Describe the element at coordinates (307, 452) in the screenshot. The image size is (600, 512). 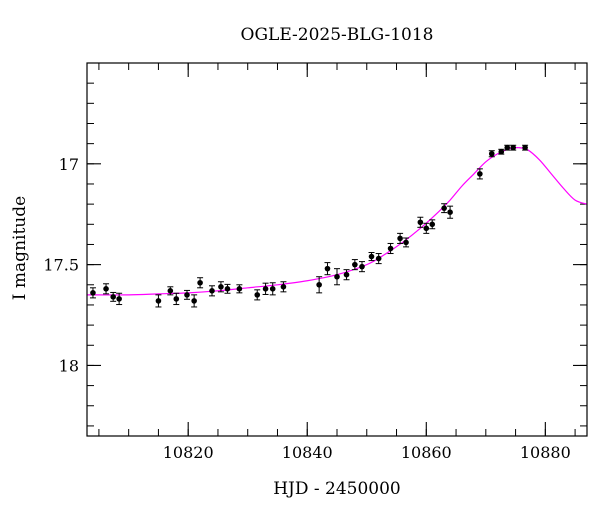
I see `x-tick-label: 10840` at that location.